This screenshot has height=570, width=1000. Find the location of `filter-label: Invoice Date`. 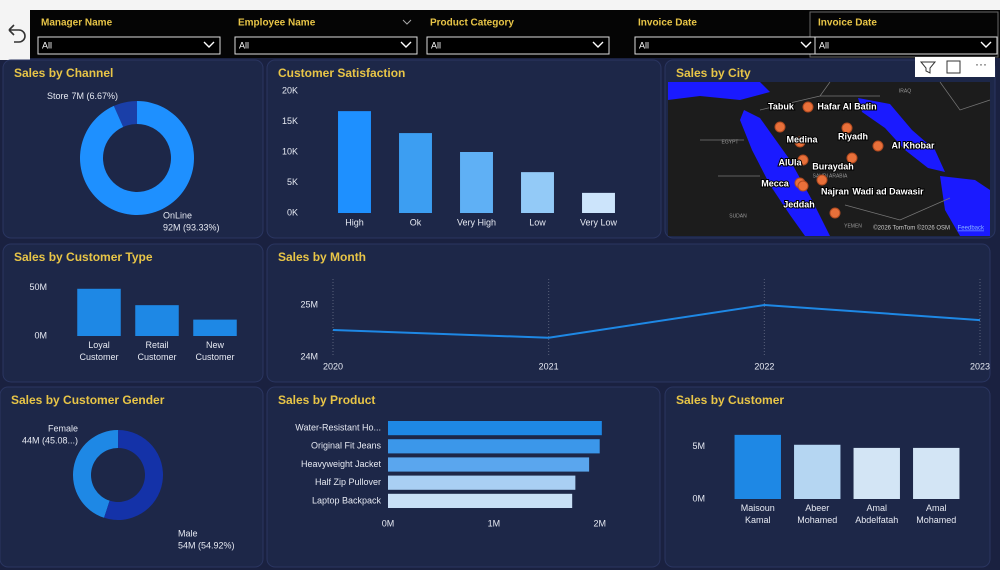

filter-label: Invoice Date is located at coordinates (847, 23).